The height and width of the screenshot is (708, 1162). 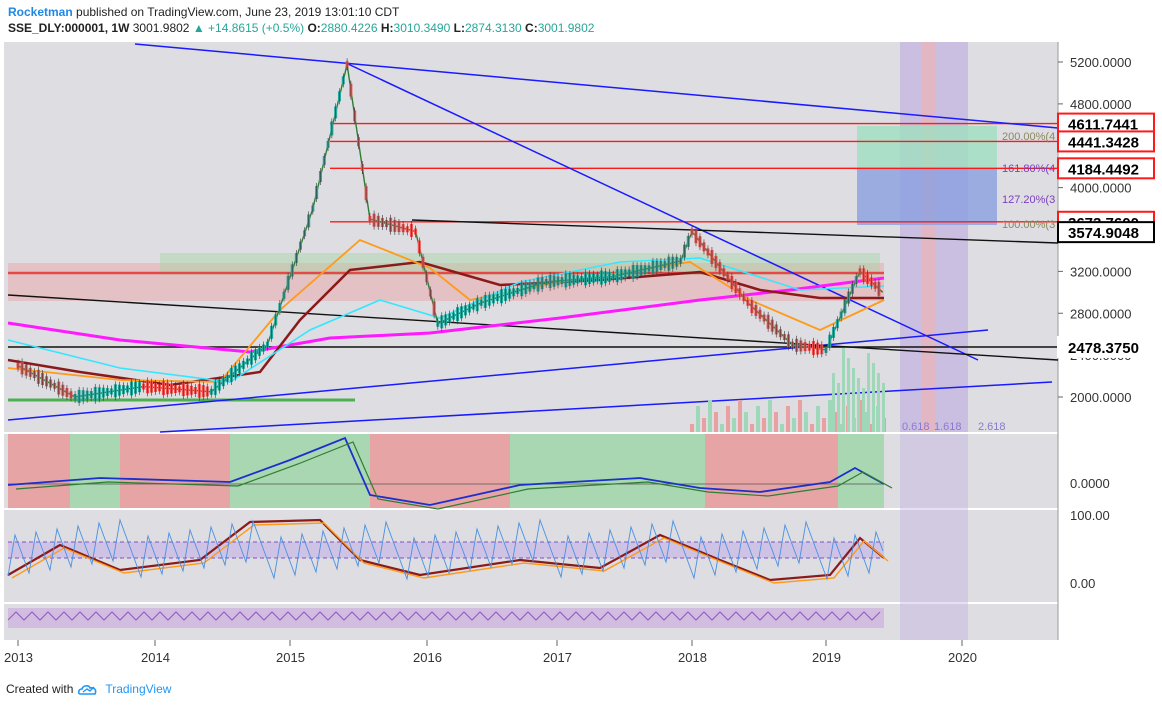 I want to click on y-tick-label: 4800.0000, so click(x=1100, y=104).